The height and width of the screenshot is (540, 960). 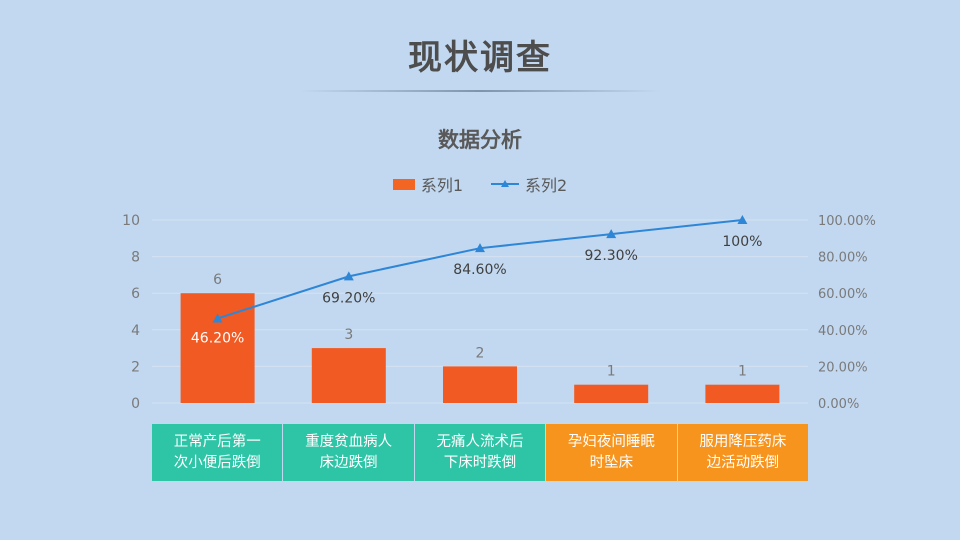 What do you see at coordinates (480, 91) in the screenshot?
I see `title-divider` at bounding box center [480, 91].